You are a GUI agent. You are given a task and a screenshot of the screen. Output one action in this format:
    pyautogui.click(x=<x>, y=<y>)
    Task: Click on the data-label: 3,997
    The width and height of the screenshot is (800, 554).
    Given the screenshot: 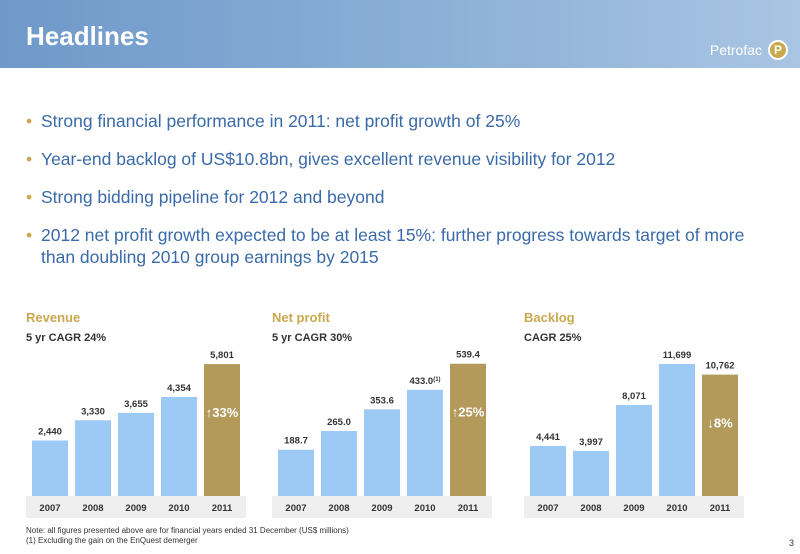 What is the action you would take?
    pyautogui.click(x=591, y=442)
    